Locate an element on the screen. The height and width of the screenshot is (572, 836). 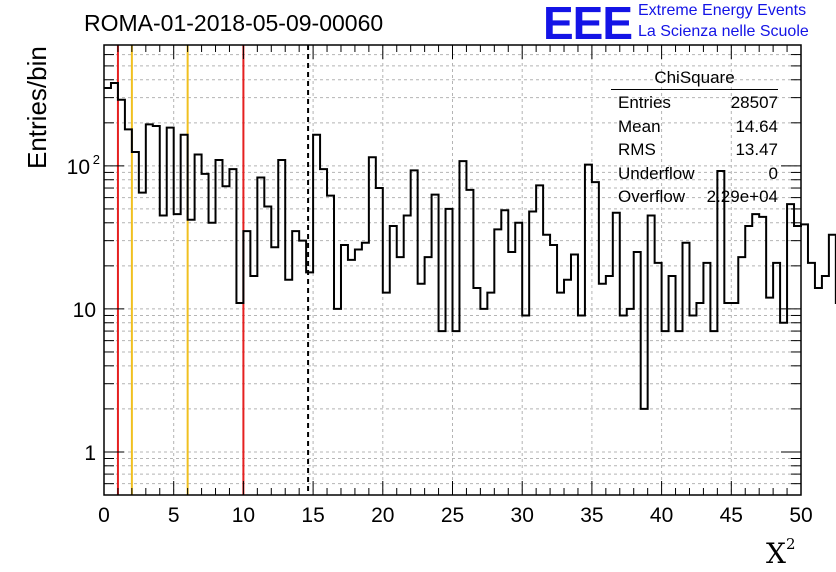
stats-value: 2.29e+04 is located at coordinates (742, 196).